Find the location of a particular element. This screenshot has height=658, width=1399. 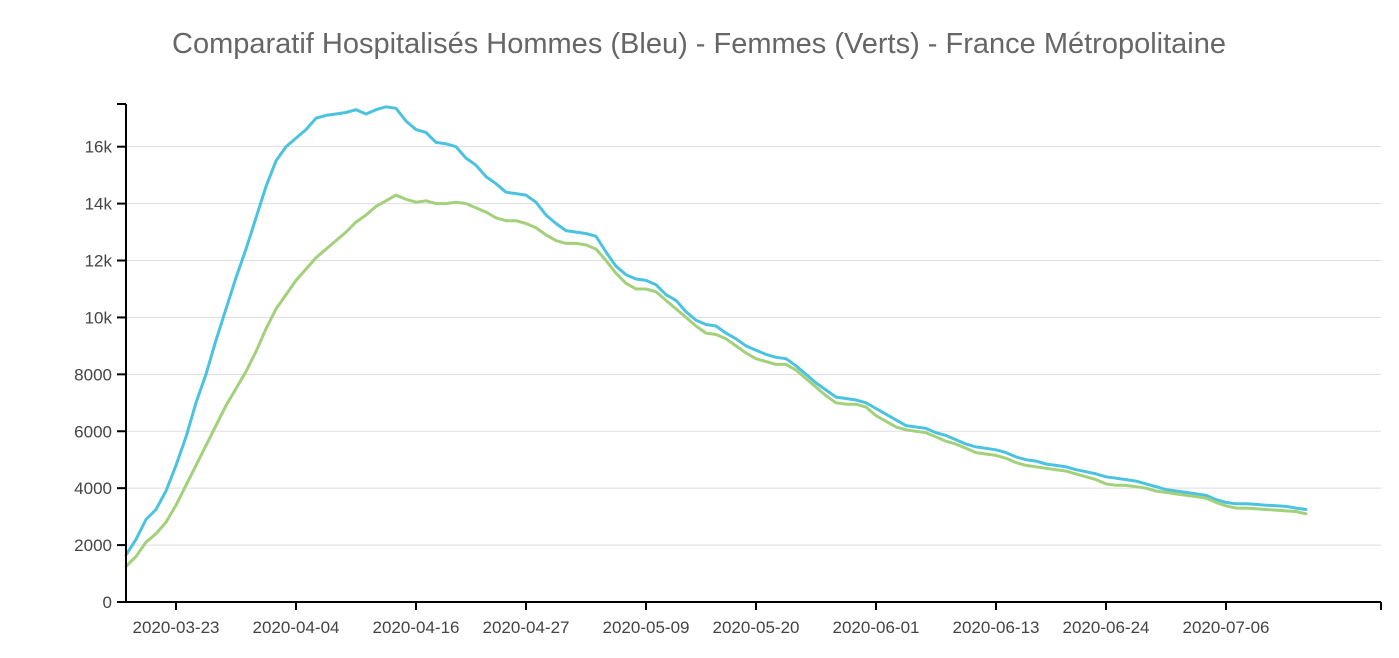

y-axis-ticks: 0 2000 4000 6000 8000 10k 12k 14k 16k is located at coordinates (100, 375).